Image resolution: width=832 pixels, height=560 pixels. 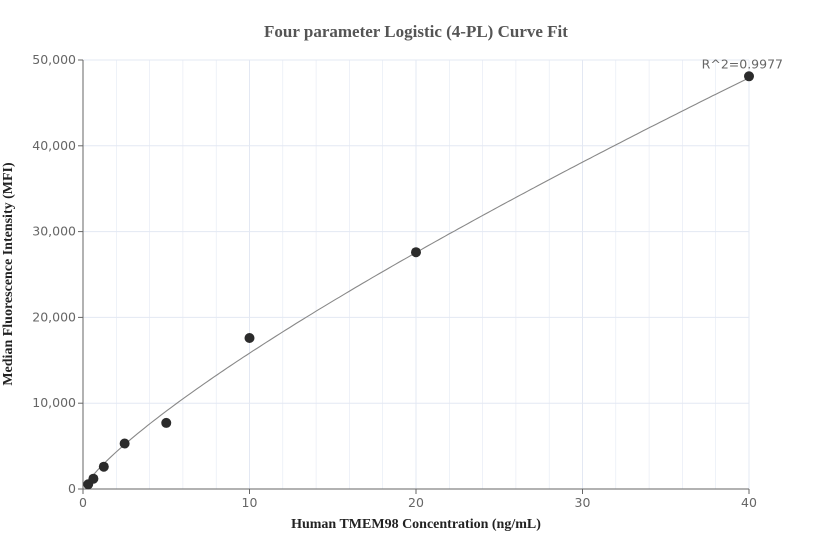 I want to click on x-tick-label: 10, so click(x=250, y=502).